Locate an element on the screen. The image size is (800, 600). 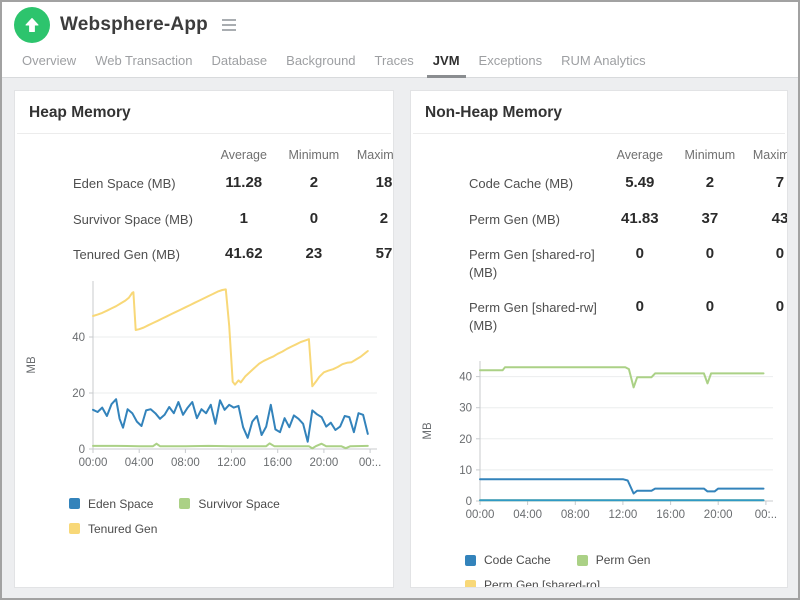
row-label: Tenured Gen (MB) is located at coordinates (126, 255).